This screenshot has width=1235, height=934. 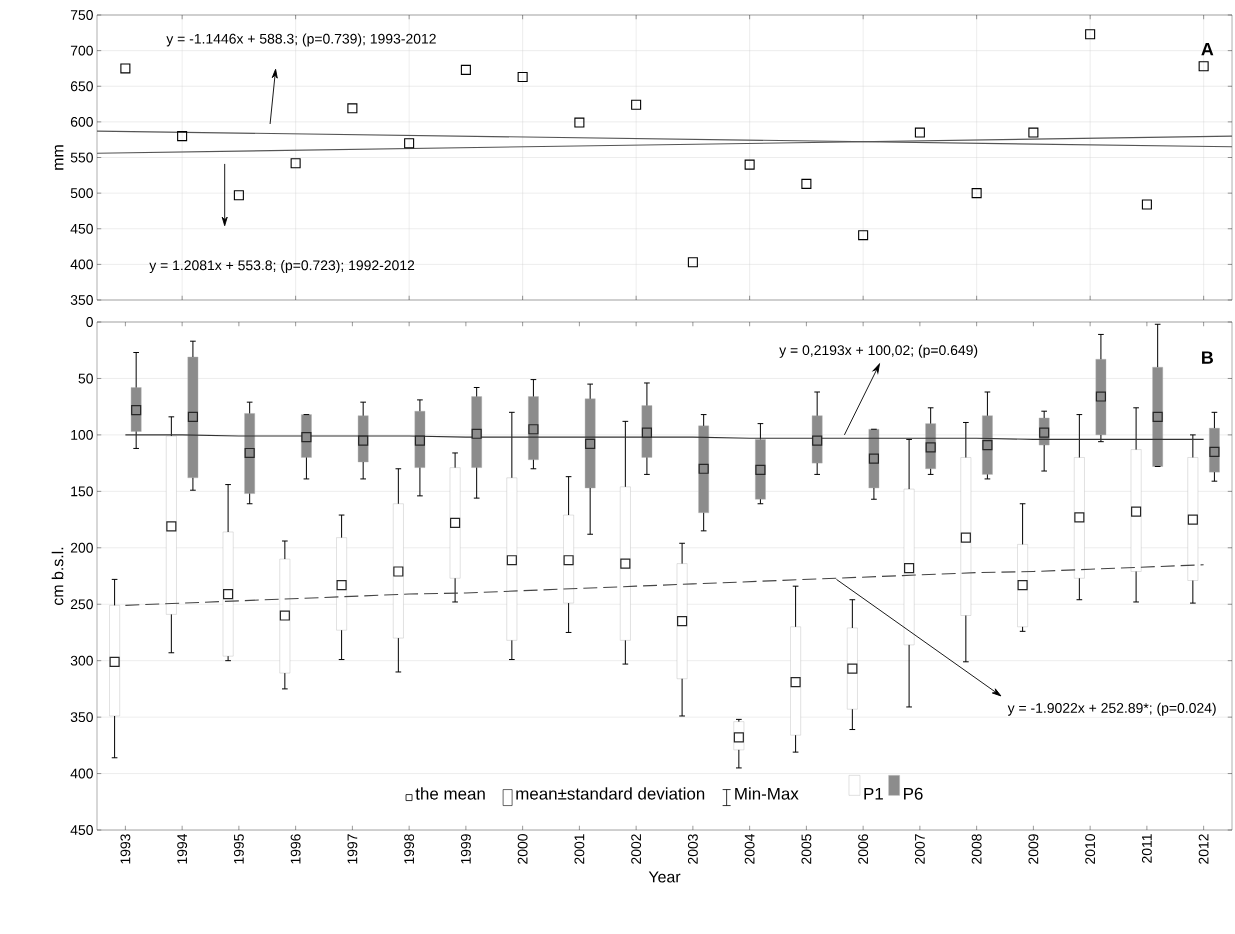 I want to click on x-tick-label: 2004, so click(x=749, y=848).